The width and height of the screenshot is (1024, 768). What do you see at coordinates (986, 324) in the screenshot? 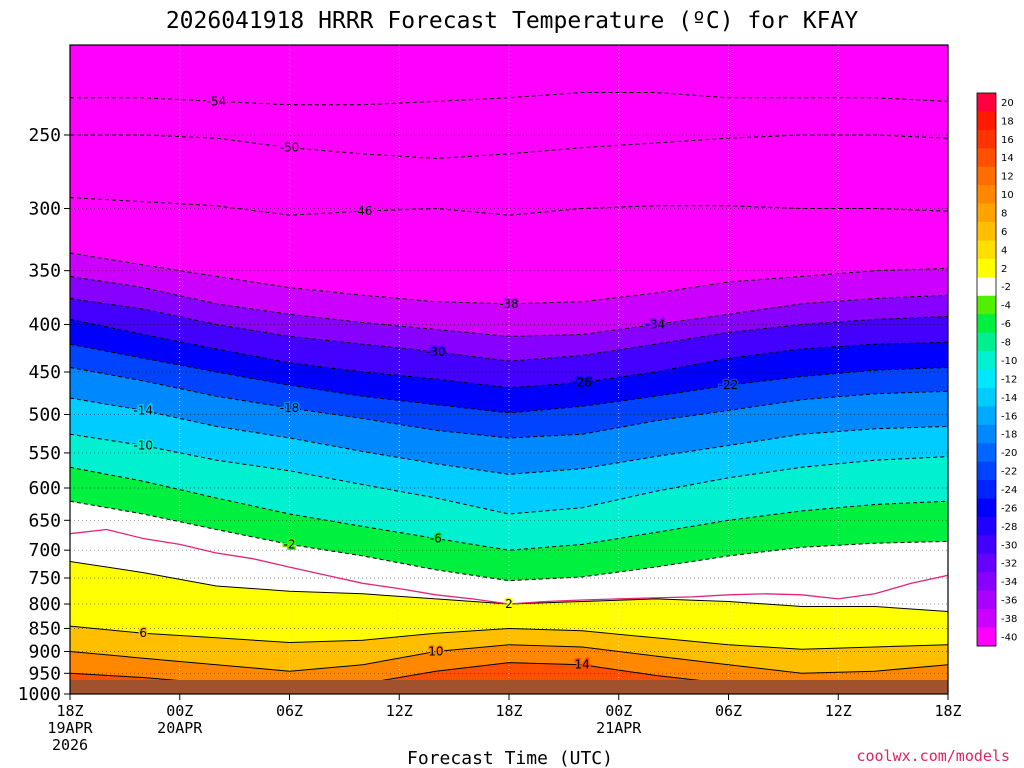
I see `colorbar-swatch--6` at bounding box center [986, 324].